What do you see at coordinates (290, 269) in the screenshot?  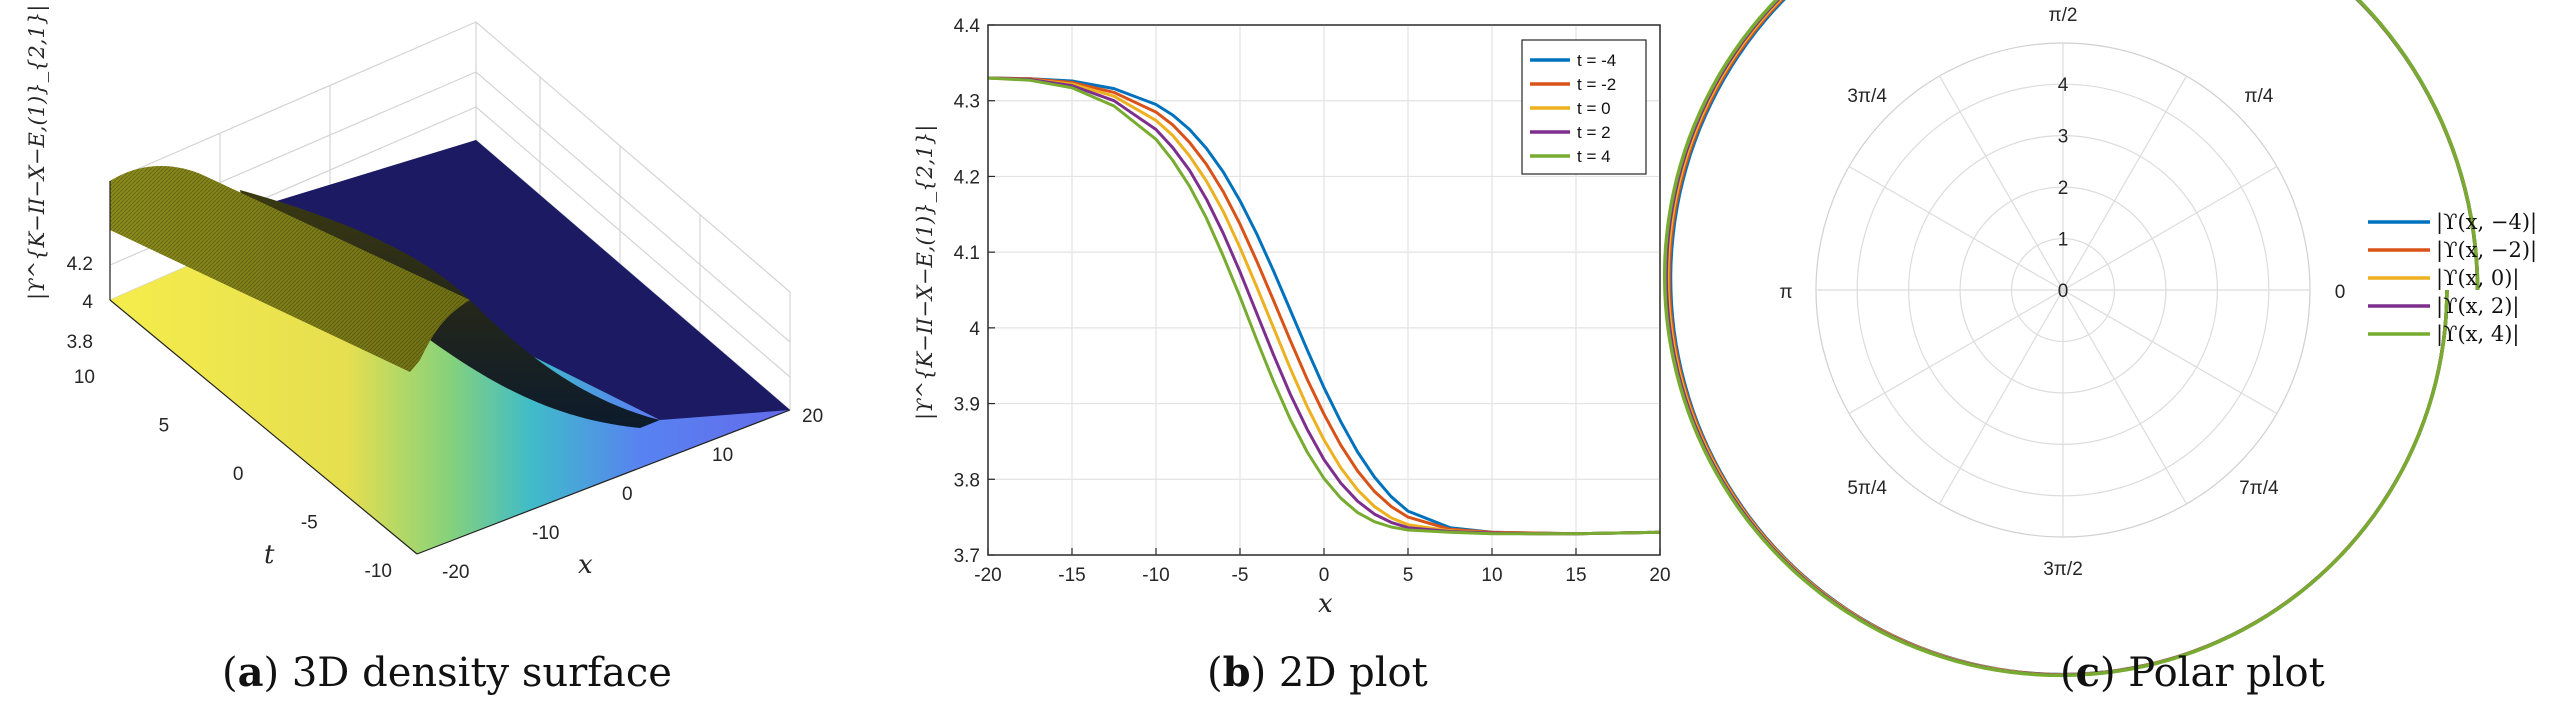 I see `surface-mesh-overlay` at bounding box center [290, 269].